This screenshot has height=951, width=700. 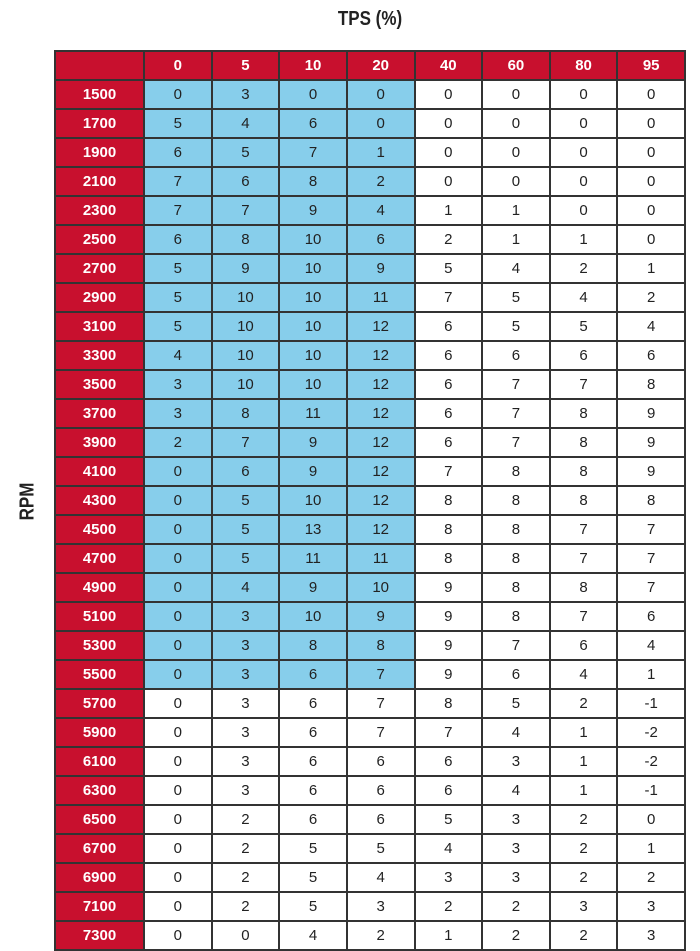 I want to click on table-row: 6300 0 3 6 6 6 4 1 -1, so click(x=370, y=790).